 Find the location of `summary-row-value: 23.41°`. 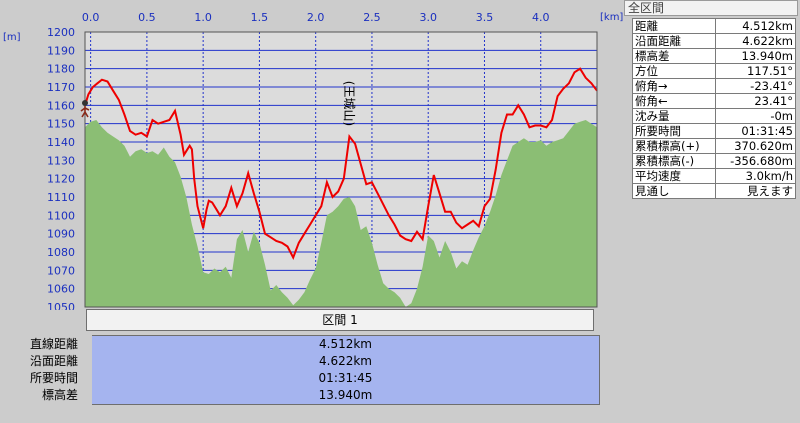

summary-row-value: 23.41° is located at coordinates (755, 101).